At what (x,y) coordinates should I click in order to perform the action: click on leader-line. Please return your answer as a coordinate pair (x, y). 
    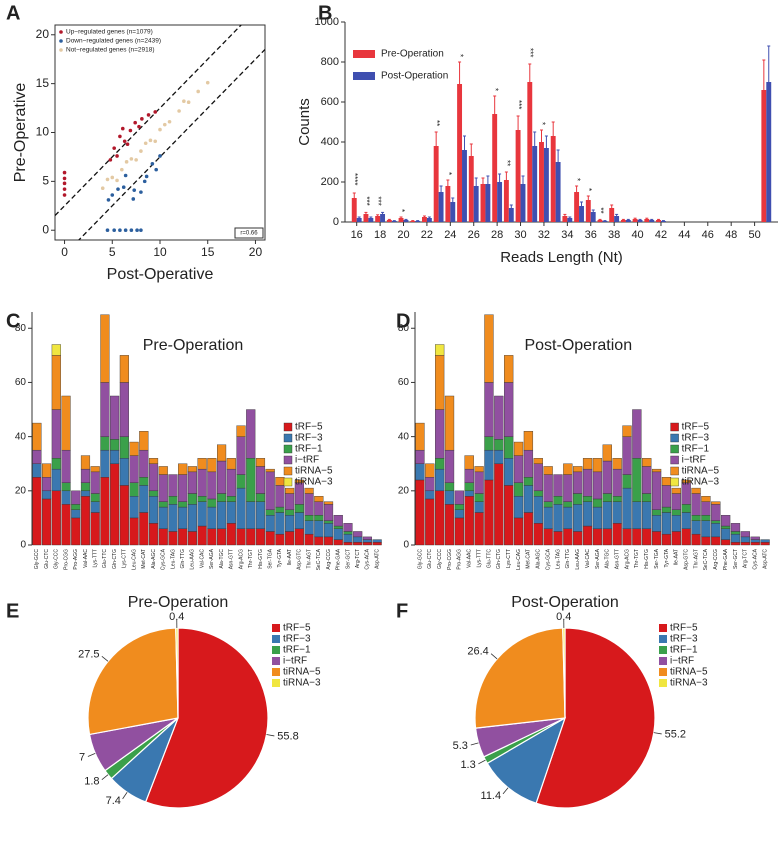
    Looking at the image, I should click on (105, 659).